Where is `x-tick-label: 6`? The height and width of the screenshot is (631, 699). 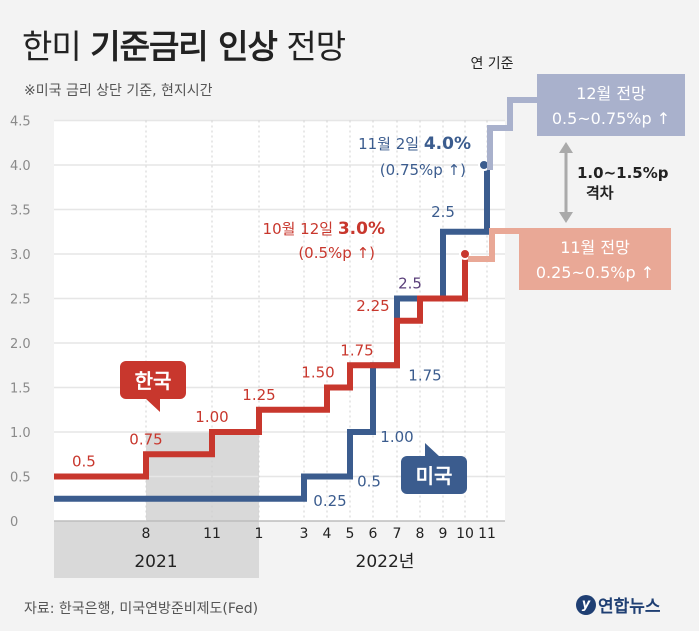
x-tick-label: 6 is located at coordinates (373, 534).